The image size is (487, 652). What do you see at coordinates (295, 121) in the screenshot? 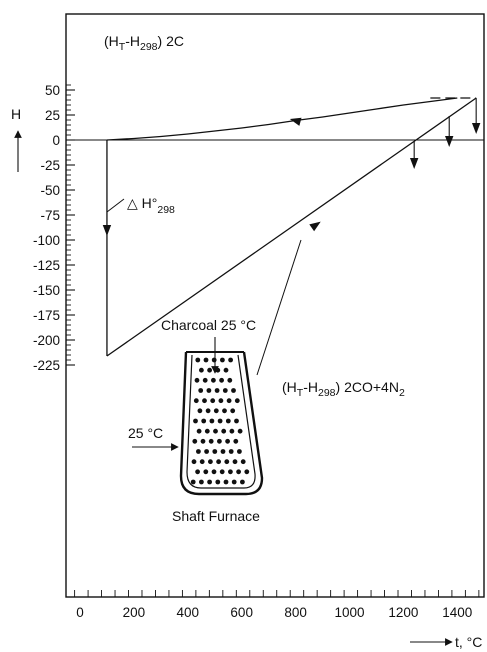
I see `carbon-curve-arrow` at bounding box center [295, 121].